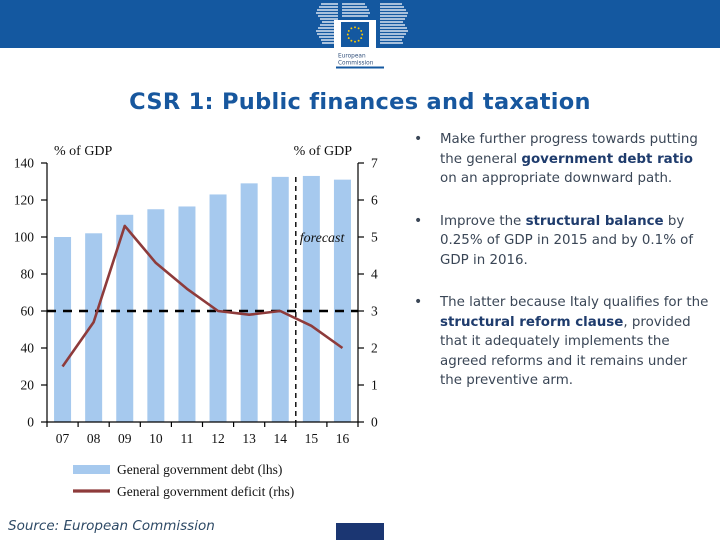  What do you see at coordinates (218, 438) in the screenshot?
I see `svg-text: 12` at bounding box center [218, 438].